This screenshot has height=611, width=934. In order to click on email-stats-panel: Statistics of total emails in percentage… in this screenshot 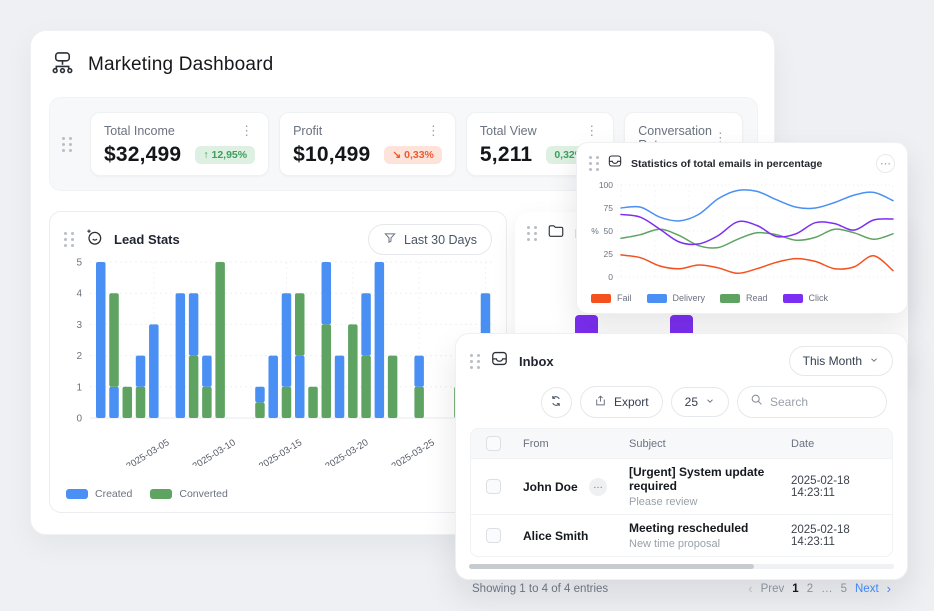, I will do `click(742, 228)`.